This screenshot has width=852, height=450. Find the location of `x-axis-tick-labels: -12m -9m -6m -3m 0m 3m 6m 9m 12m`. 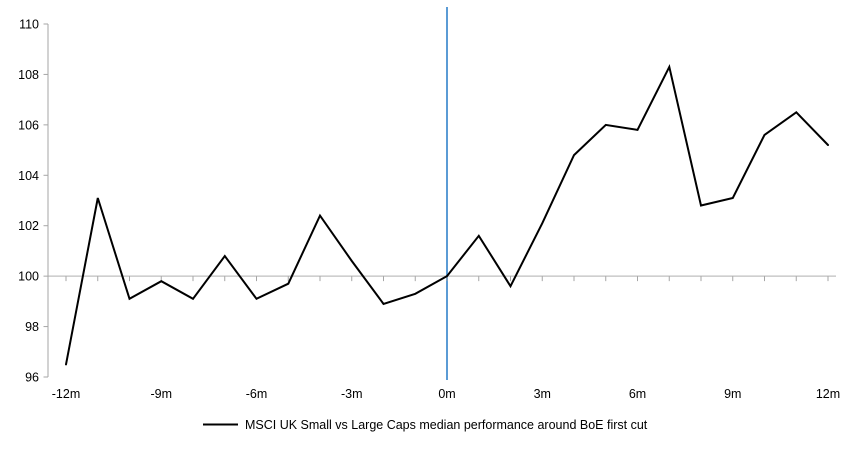

x-axis-tick-labels: -12m -9m -6m -3m 0m 3m 6m 9m 12m is located at coordinates (446, 394).